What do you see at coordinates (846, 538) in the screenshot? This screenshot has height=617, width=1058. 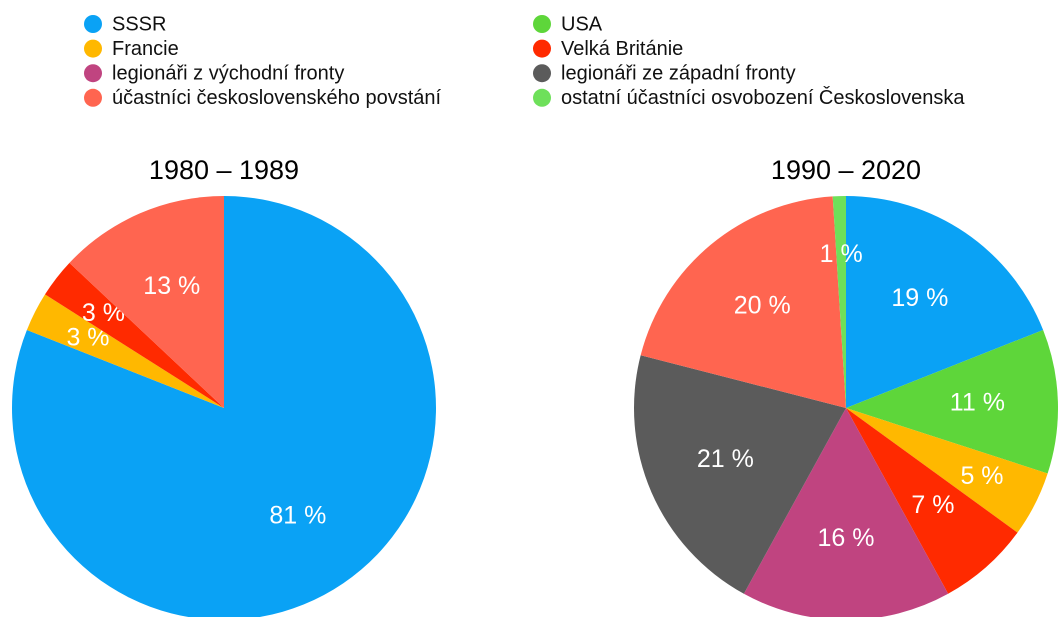 I see `data-label: 16 %` at bounding box center [846, 538].